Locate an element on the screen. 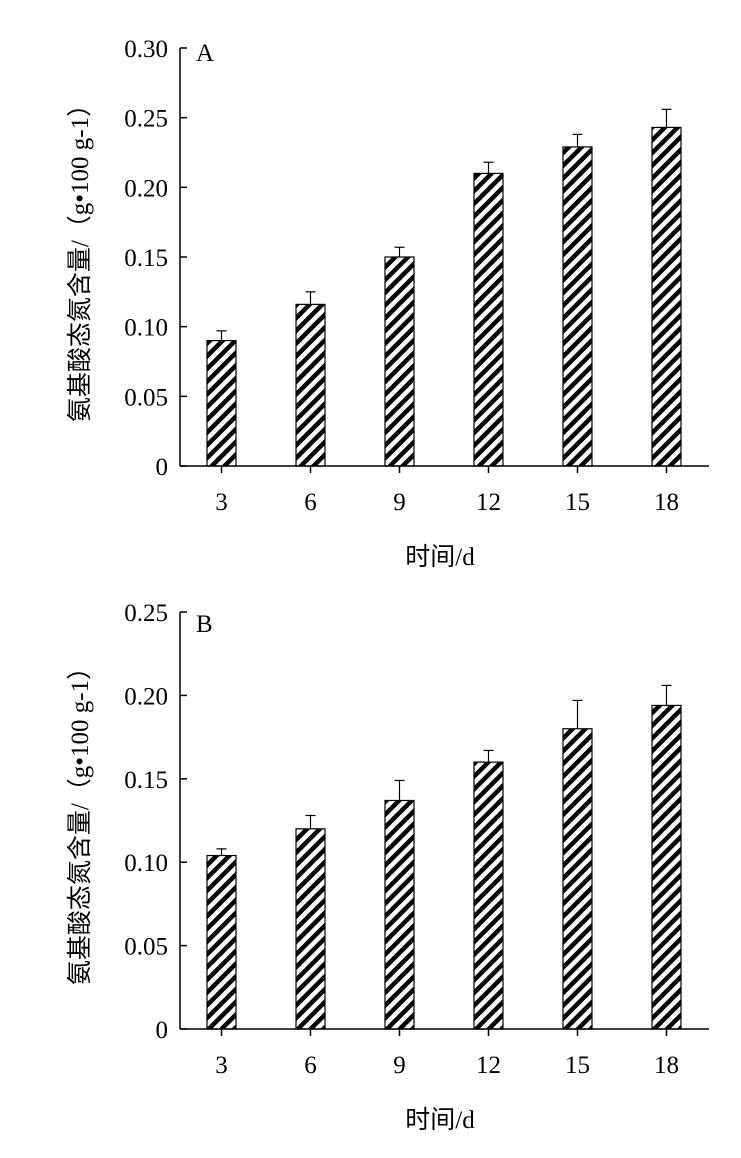 This screenshot has width=741, height=1158. x-axis-ticks-b: 3 6 9 12 15 18 is located at coordinates (447, 1054).